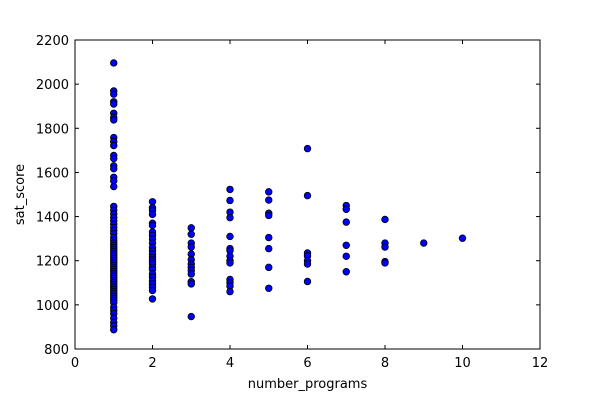 The width and height of the screenshot is (600, 400). Describe the element at coordinates (52, 306) in the screenshot. I see `y-tick-label: 1000` at that location.